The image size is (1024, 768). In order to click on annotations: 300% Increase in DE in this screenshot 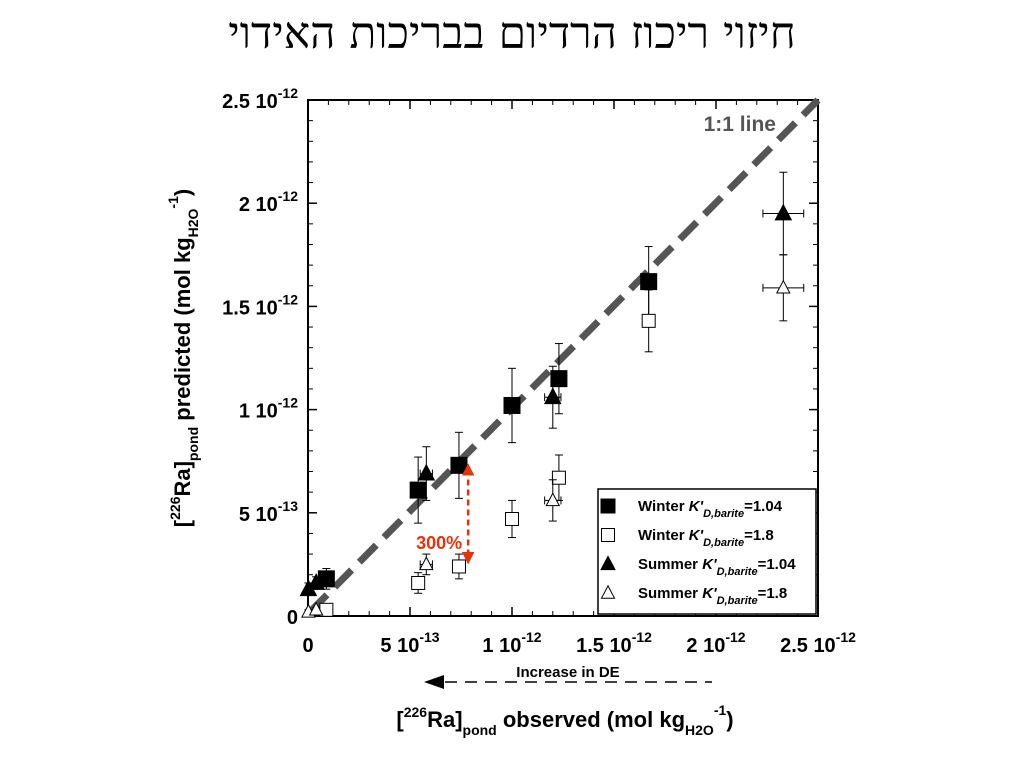, I will do `click(564, 576)`.